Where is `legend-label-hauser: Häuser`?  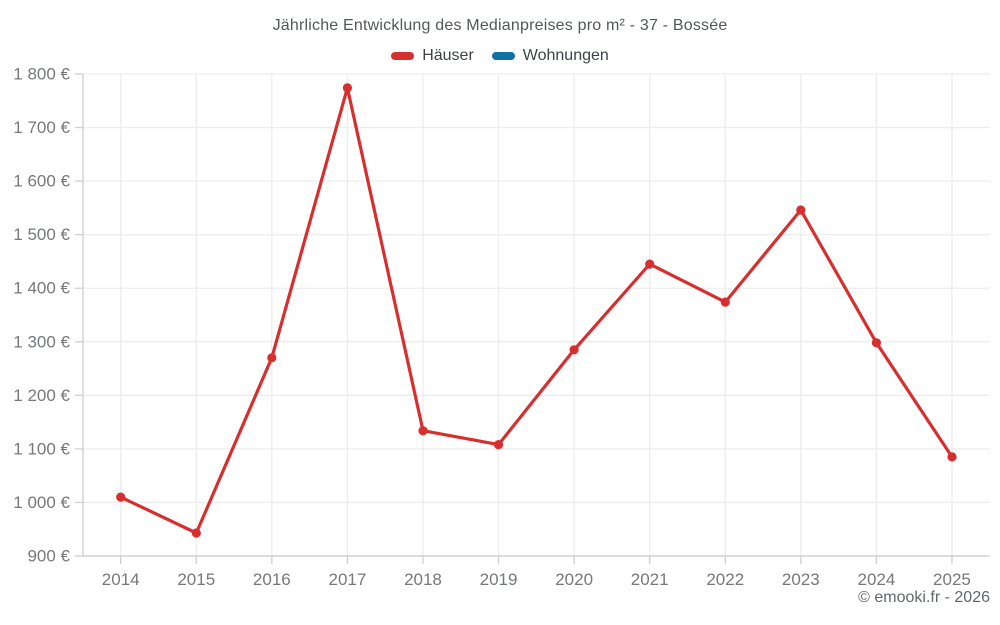
legend-label-hauser: Häuser is located at coordinates (448, 55).